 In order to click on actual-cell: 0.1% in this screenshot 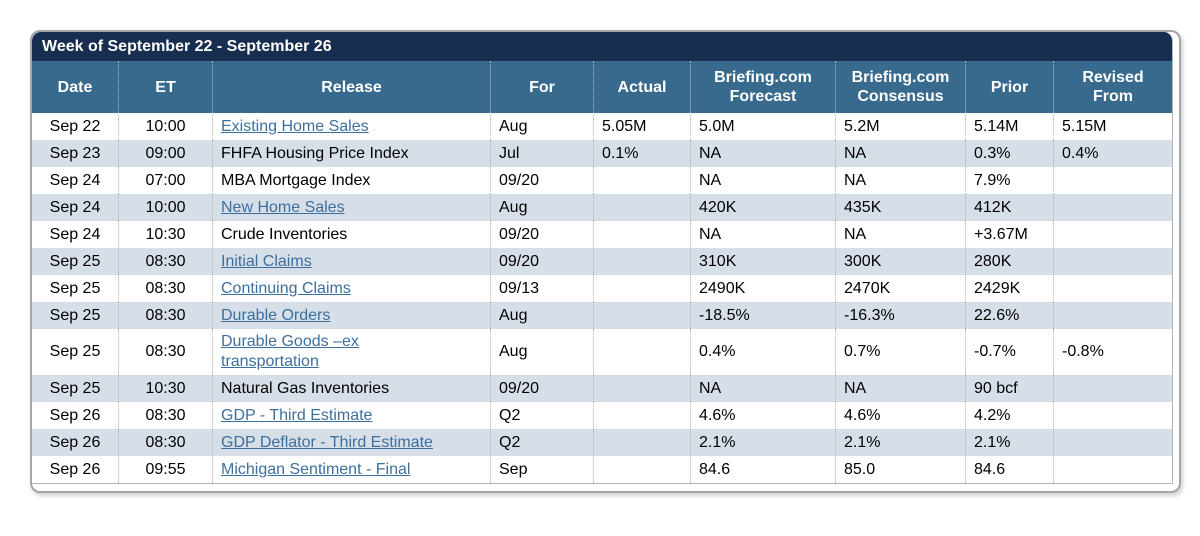, I will do `click(641, 153)`.